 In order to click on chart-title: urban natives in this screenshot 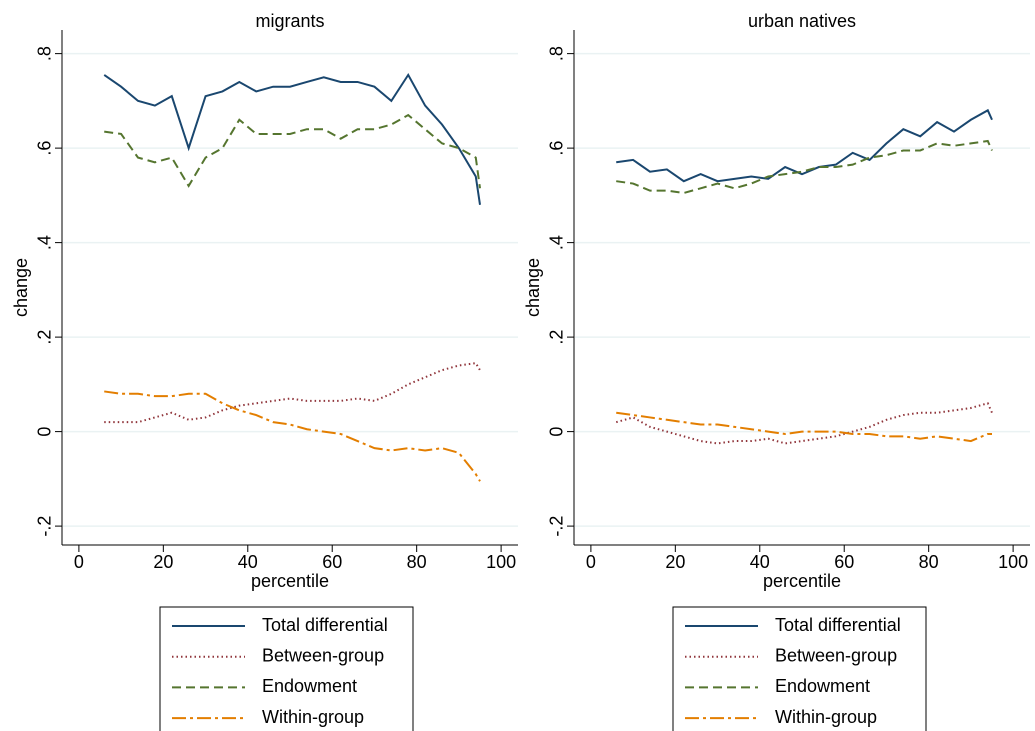, I will do `click(802, 21)`.